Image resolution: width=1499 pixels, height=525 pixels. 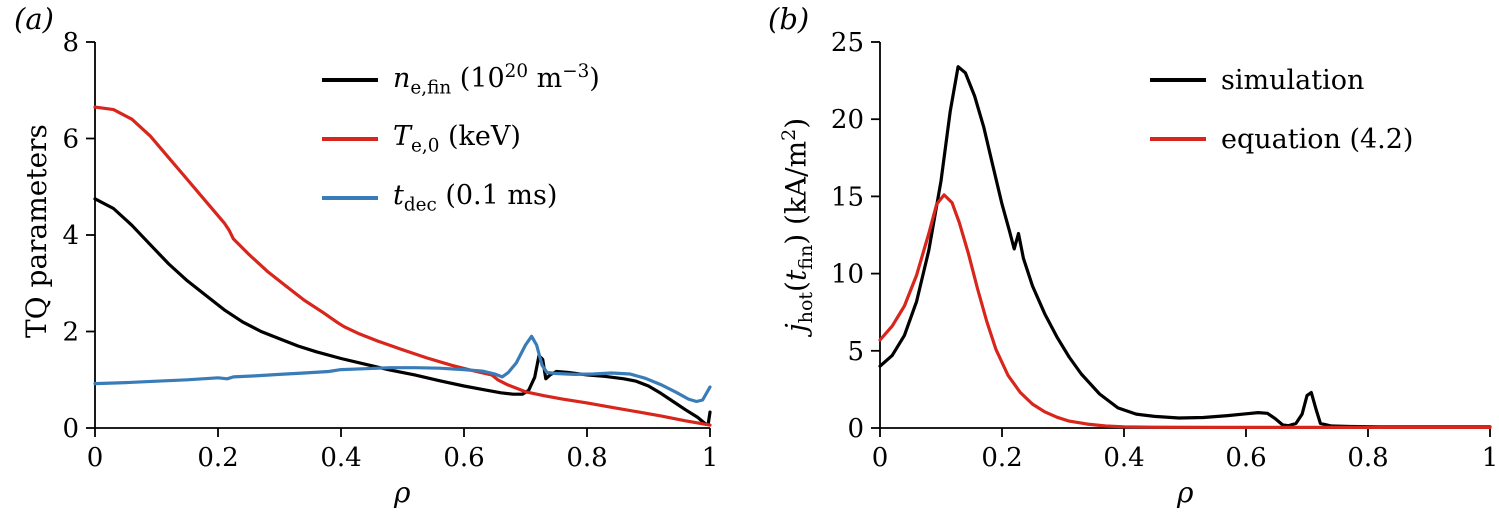 I want to click on legend-entry: equation (4.2), so click(x=1281, y=139).